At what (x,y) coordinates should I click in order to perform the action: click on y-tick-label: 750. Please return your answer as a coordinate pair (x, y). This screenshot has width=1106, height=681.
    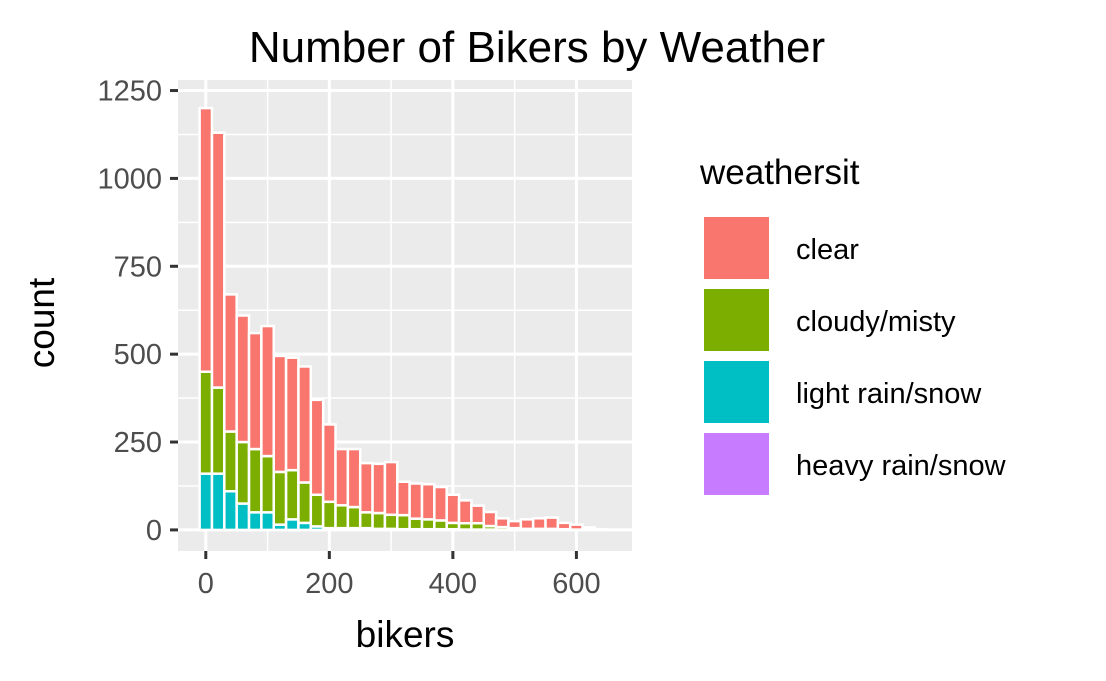
    Looking at the image, I should click on (138, 267).